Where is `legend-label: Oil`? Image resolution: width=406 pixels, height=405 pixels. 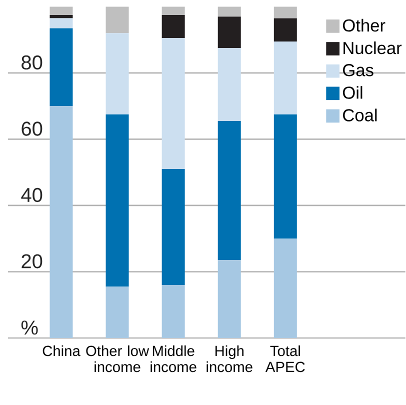
legend-label: Oil is located at coordinates (352, 92).